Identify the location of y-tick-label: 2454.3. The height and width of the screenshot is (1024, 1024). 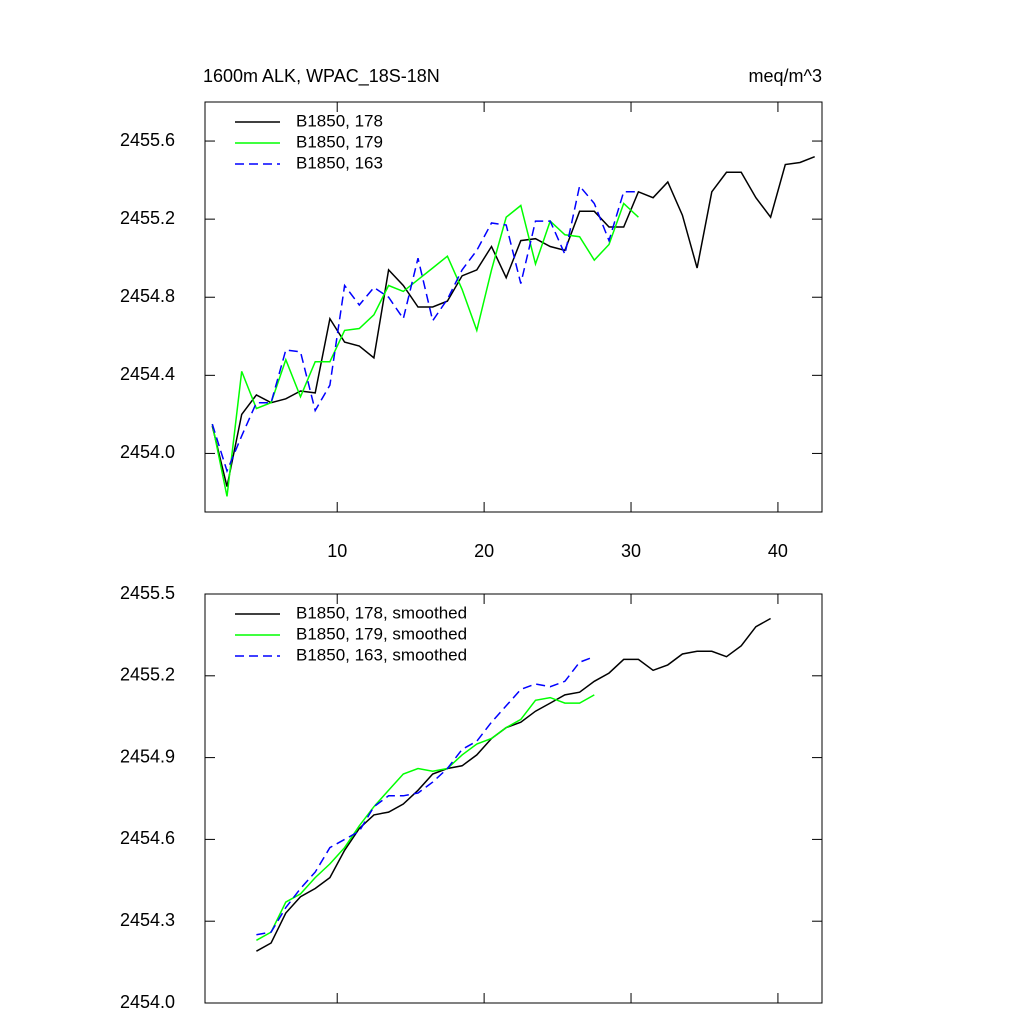
(147, 920).